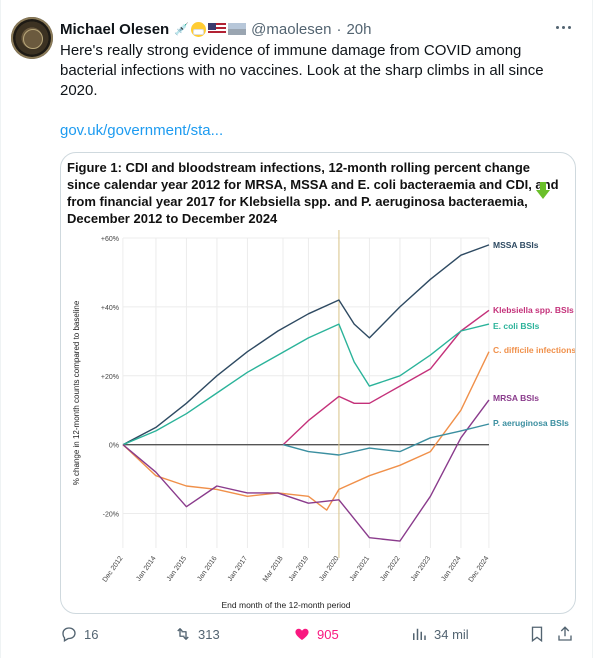 This screenshot has width=594, height=658. What do you see at coordinates (110, 239) in the screenshot?
I see `y-tick-label: +60%` at bounding box center [110, 239].